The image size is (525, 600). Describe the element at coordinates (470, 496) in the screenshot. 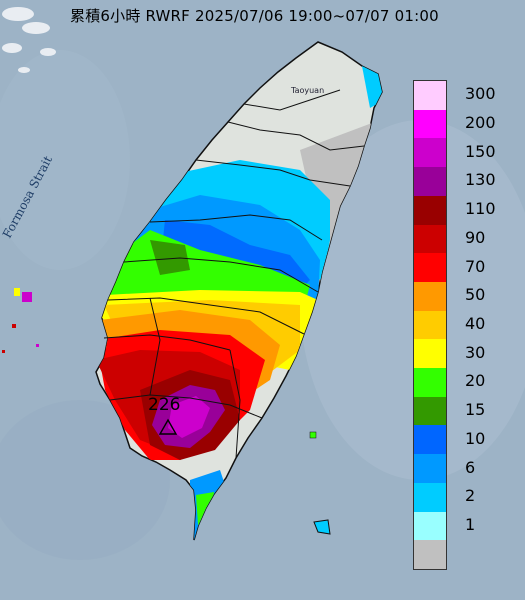

I see `legend-label: 2` at that location.